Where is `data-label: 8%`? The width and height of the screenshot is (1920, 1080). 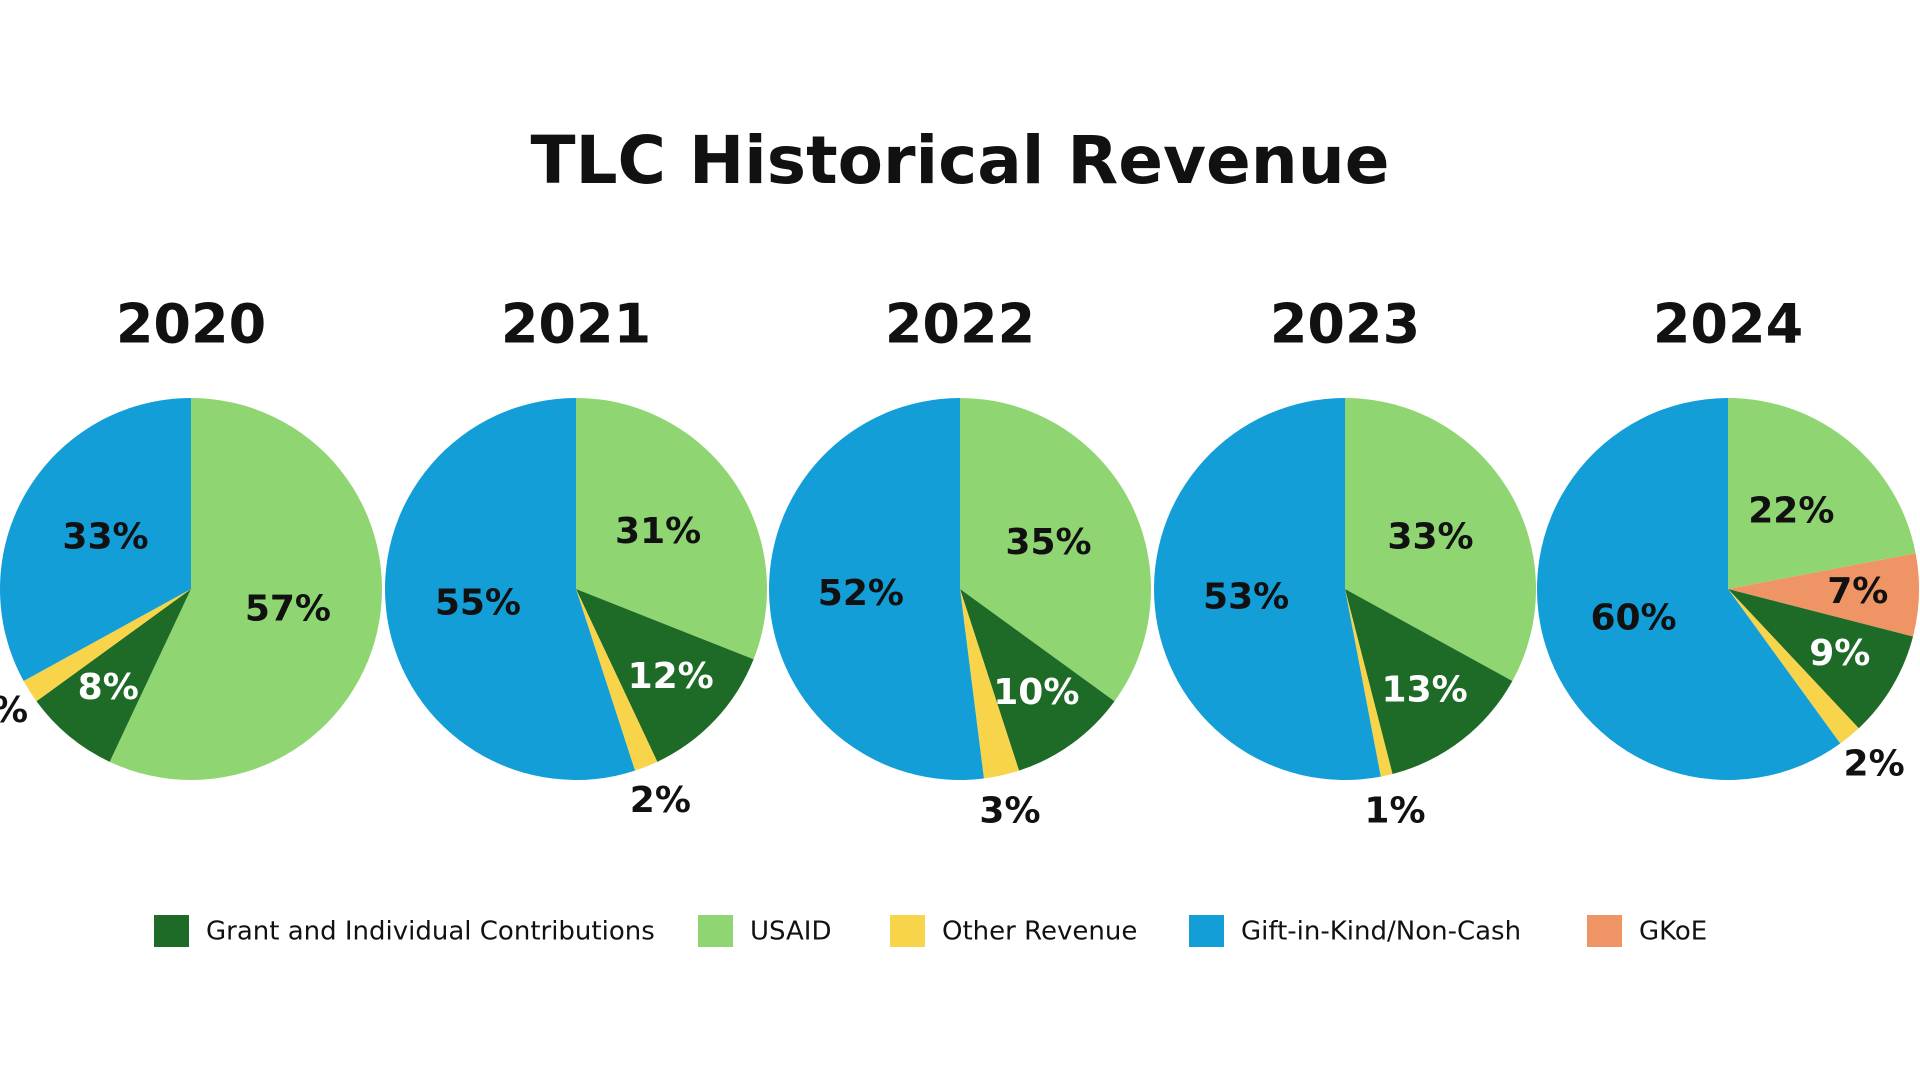
data-label: 8% is located at coordinates (108, 687).